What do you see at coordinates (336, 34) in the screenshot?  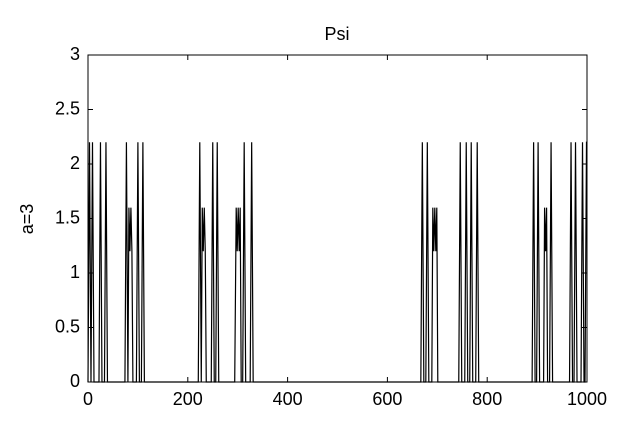 I see `chart-title: Psi` at bounding box center [336, 34].